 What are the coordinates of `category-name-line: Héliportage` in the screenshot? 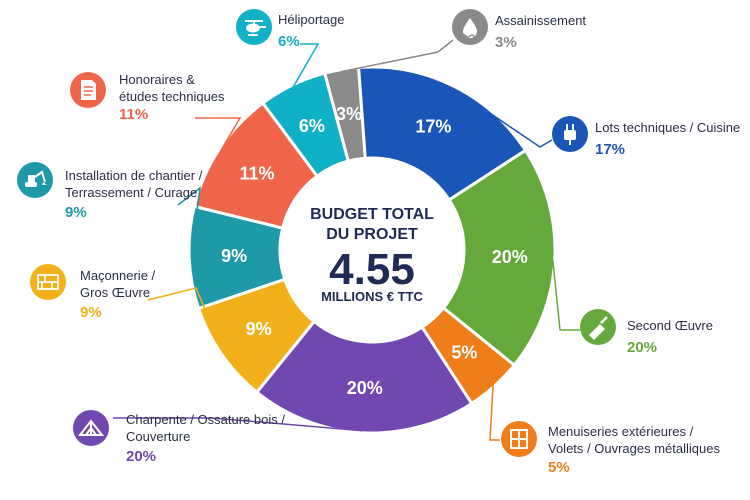 It's located at (311, 19).